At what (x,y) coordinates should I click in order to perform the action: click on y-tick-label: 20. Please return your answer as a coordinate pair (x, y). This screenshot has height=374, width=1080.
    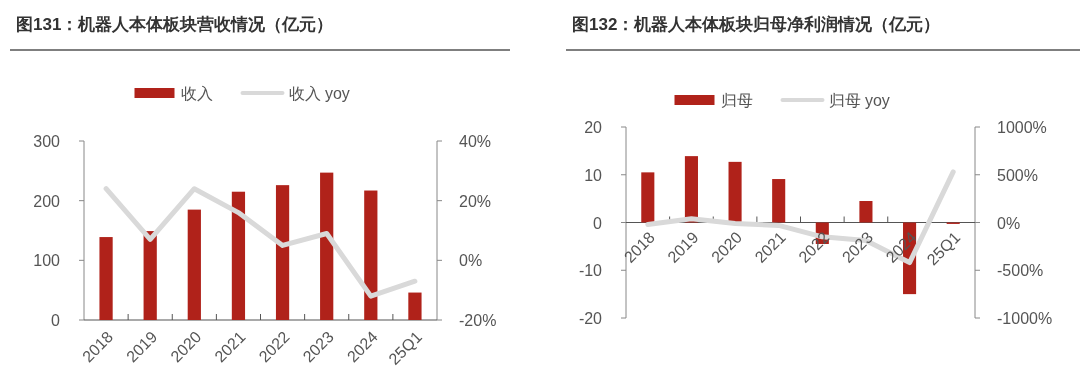
    Looking at the image, I should click on (593, 127).